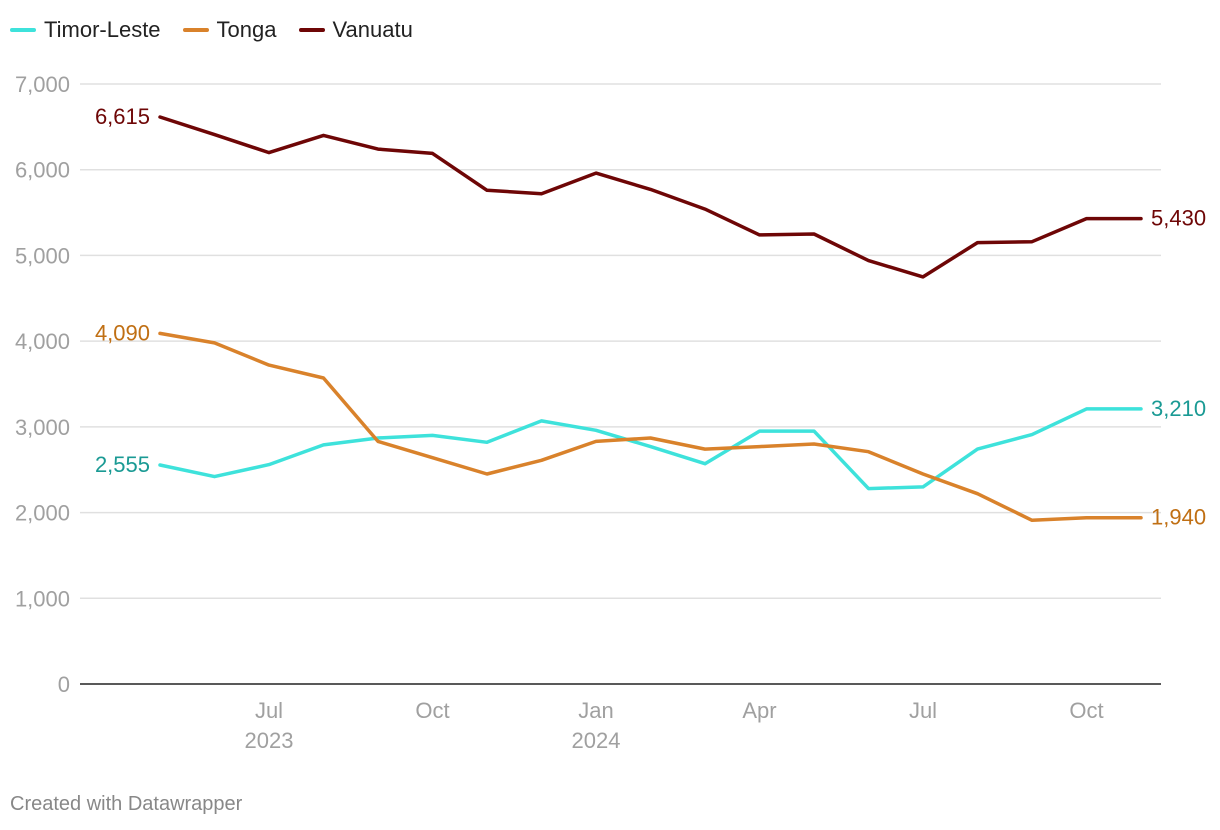  I want to click on y-tick-label: 2,000, so click(42, 513).